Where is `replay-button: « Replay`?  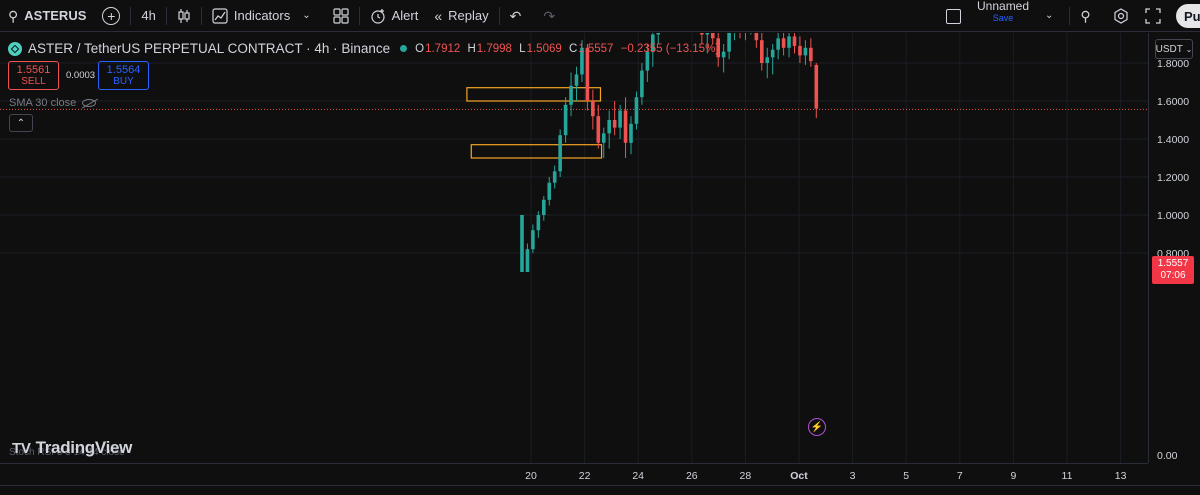
replay-button: « Replay is located at coordinates (461, 16).